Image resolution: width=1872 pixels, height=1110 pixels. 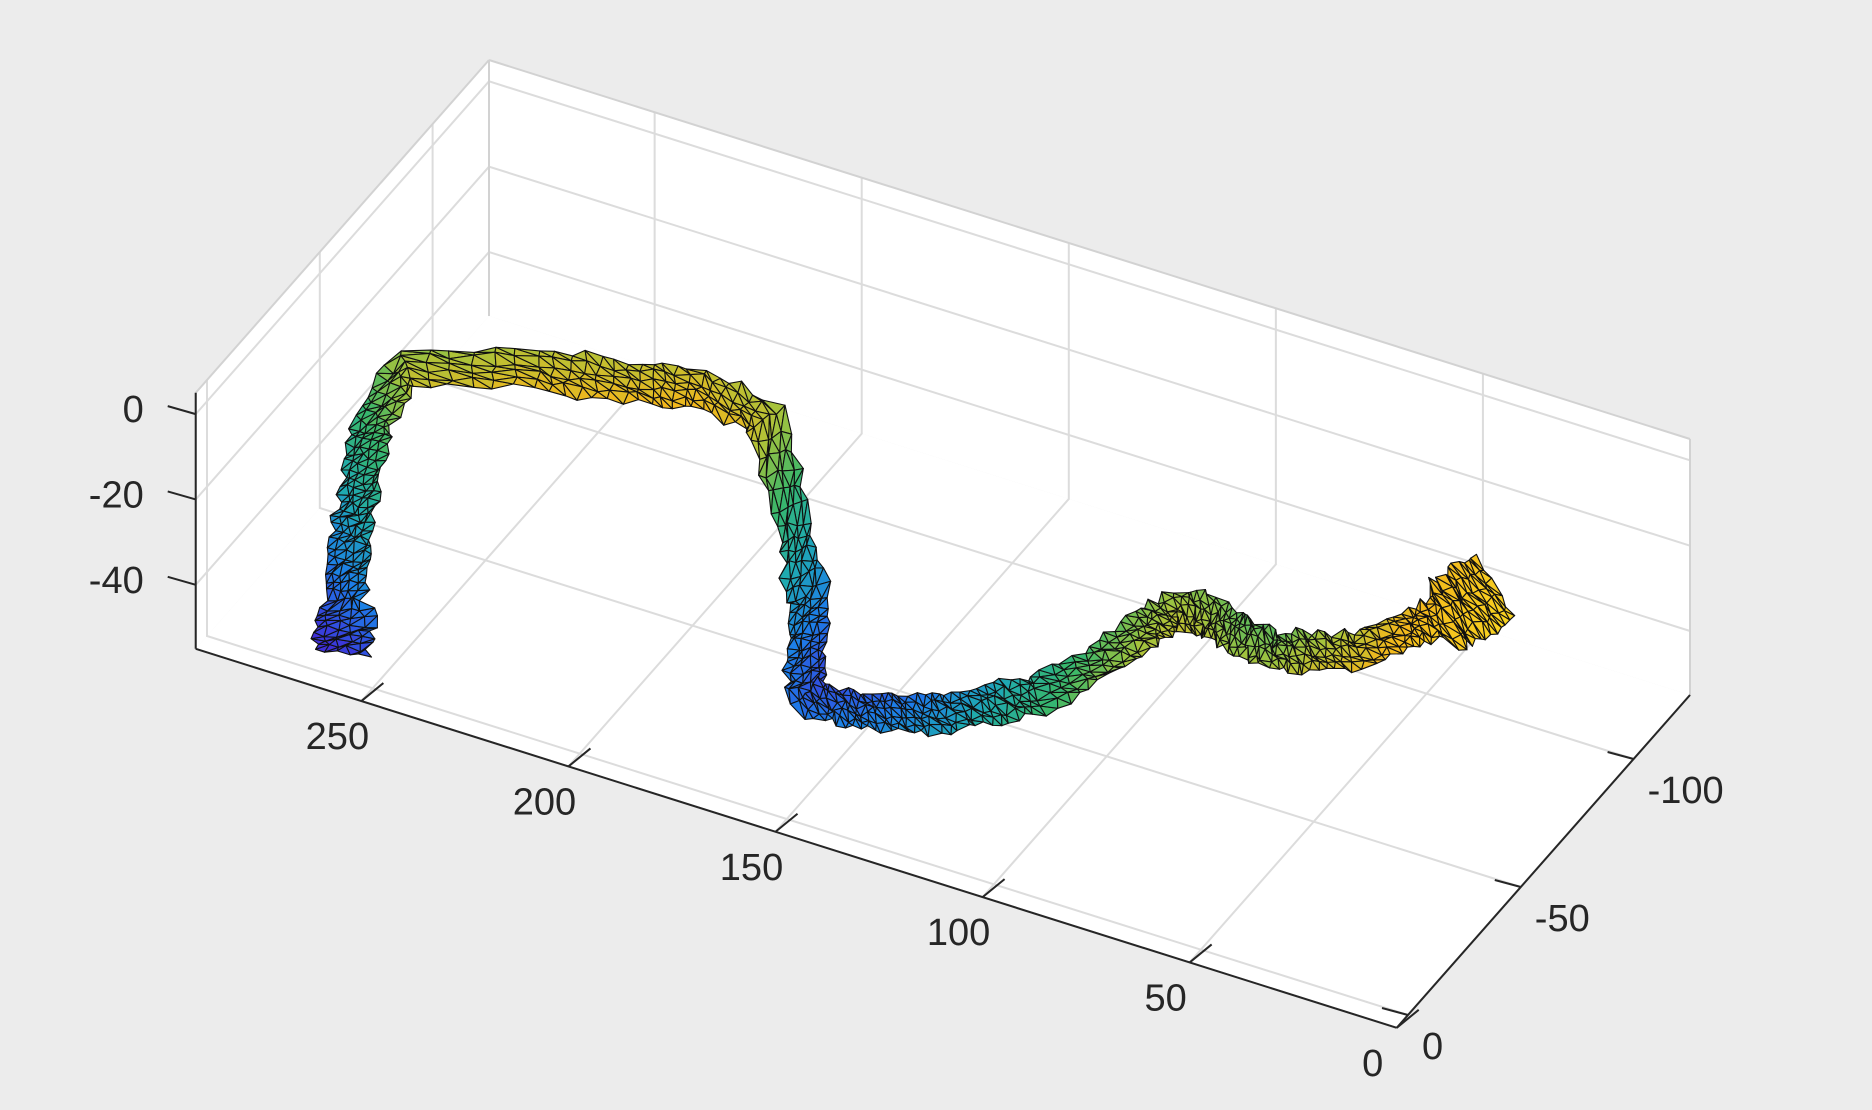 I want to click on z-tick-label: -40, so click(x=116, y=581).